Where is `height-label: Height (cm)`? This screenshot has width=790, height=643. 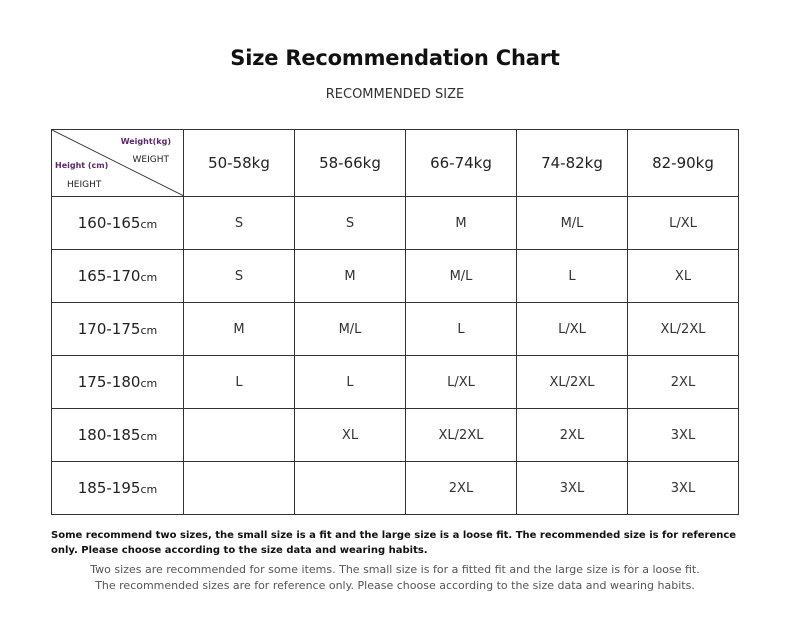 height-label: Height (cm) is located at coordinates (82, 165).